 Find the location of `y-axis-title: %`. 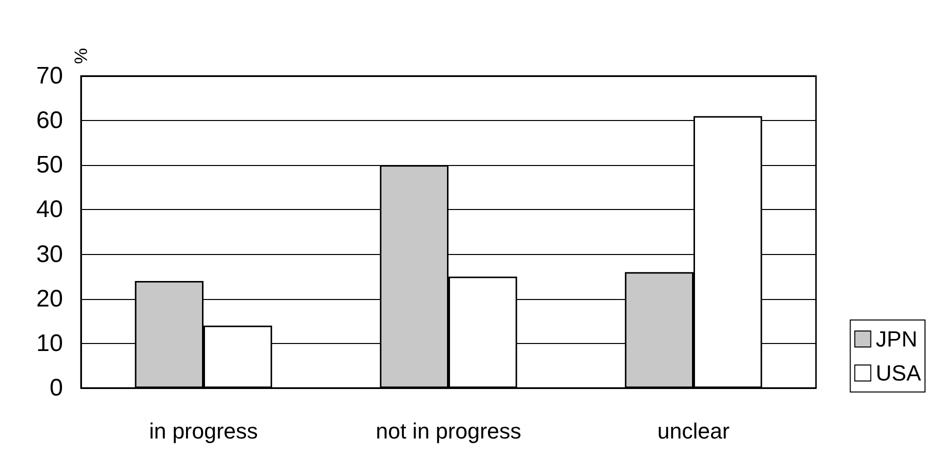

y-axis-title: % is located at coordinates (81, 56).